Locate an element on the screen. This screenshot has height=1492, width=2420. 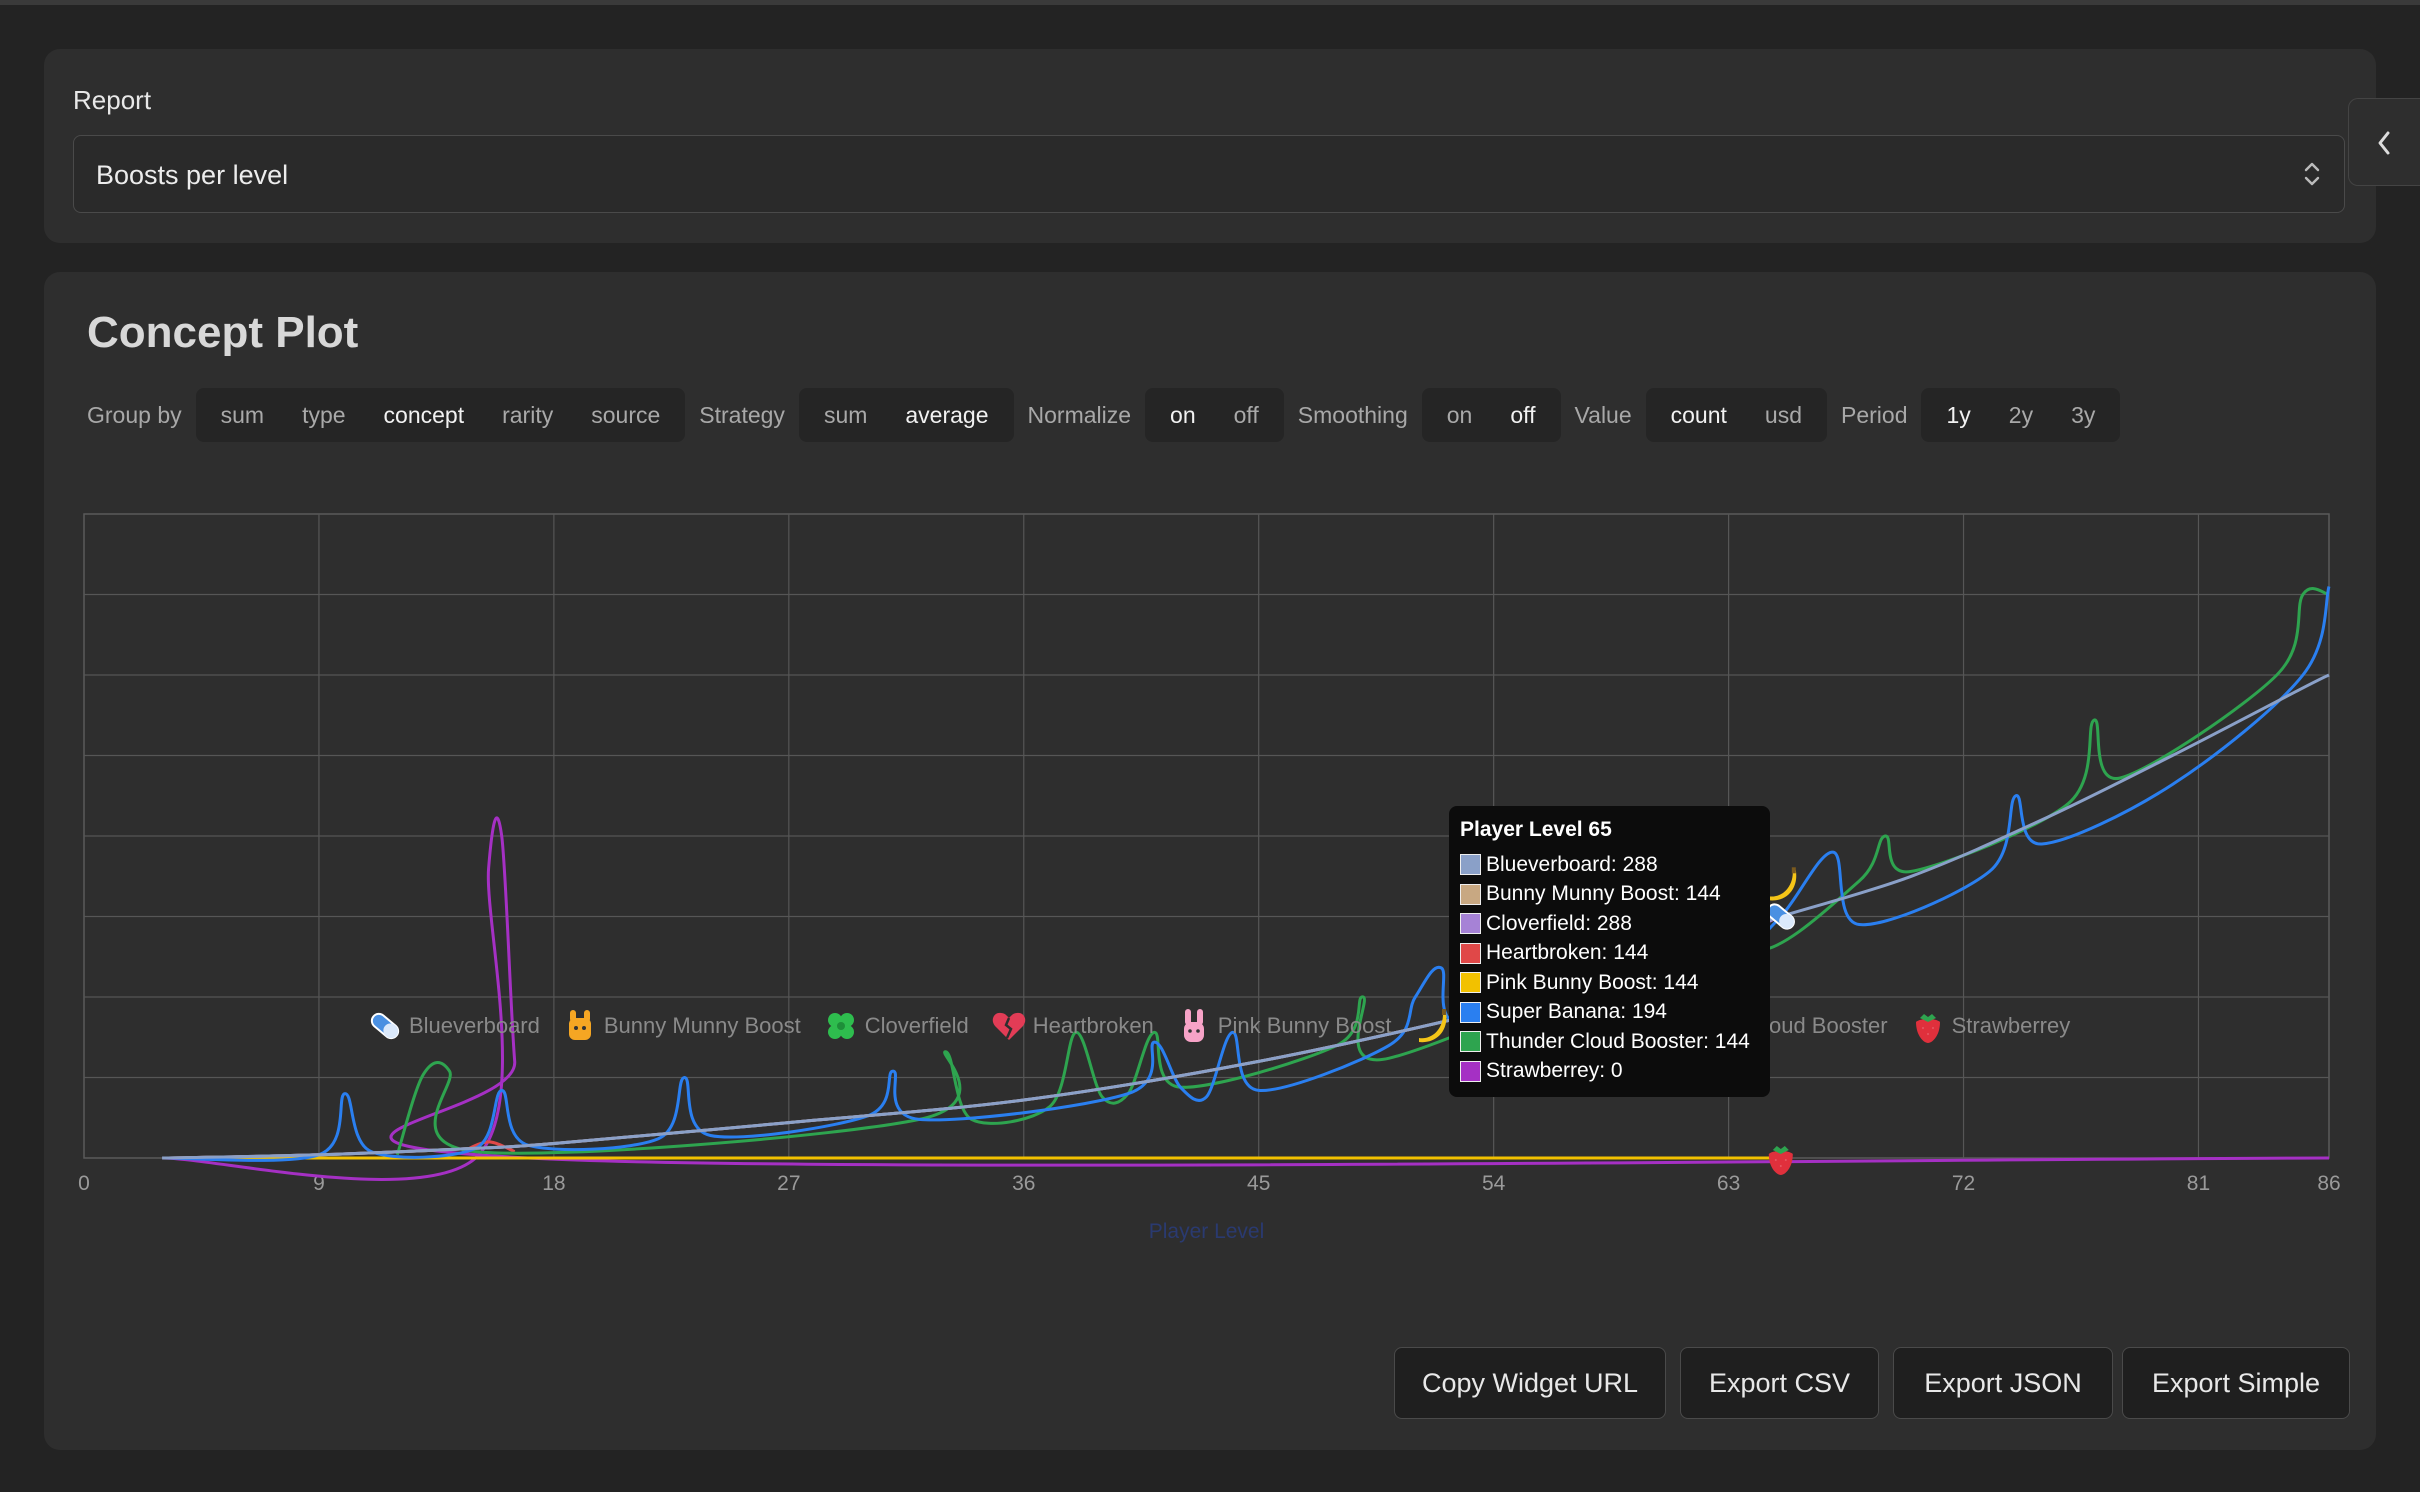
export-simple-button: Export Simple is located at coordinates (2236, 1383).